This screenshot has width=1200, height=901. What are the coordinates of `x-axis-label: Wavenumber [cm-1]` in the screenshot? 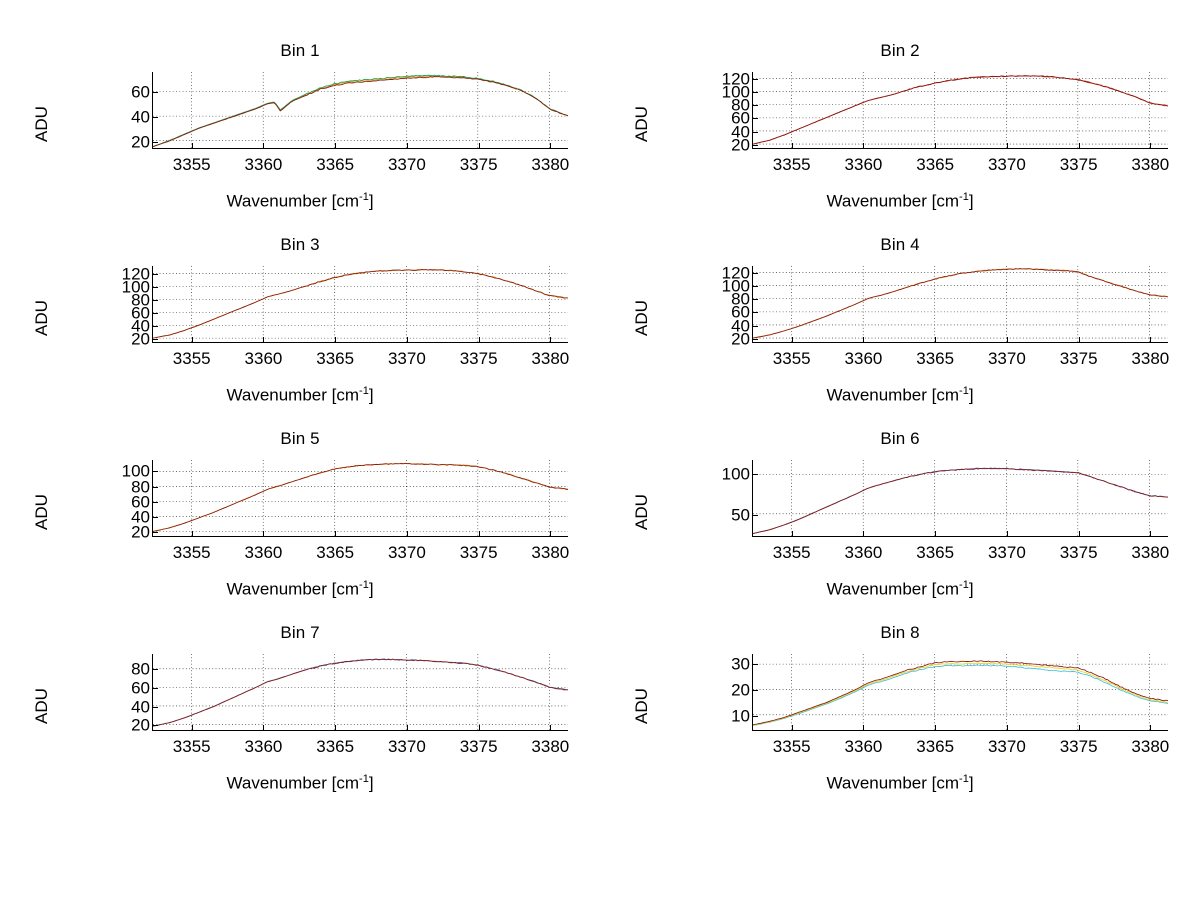 It's located at (900, 201).